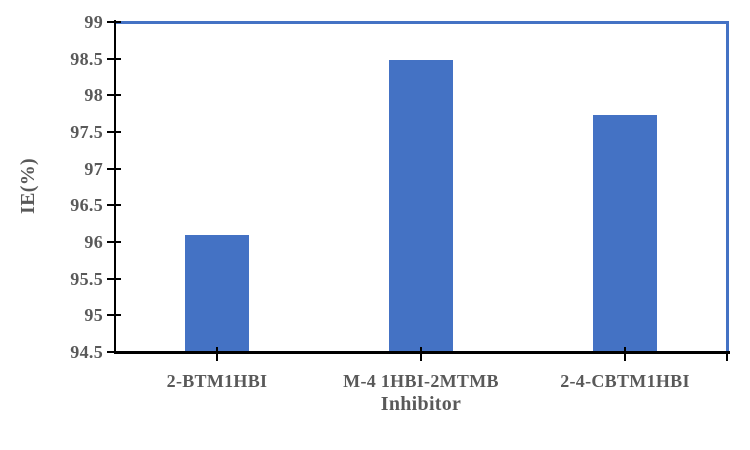  I want to click on y-tick-label: 95.5, so click(86, 278).